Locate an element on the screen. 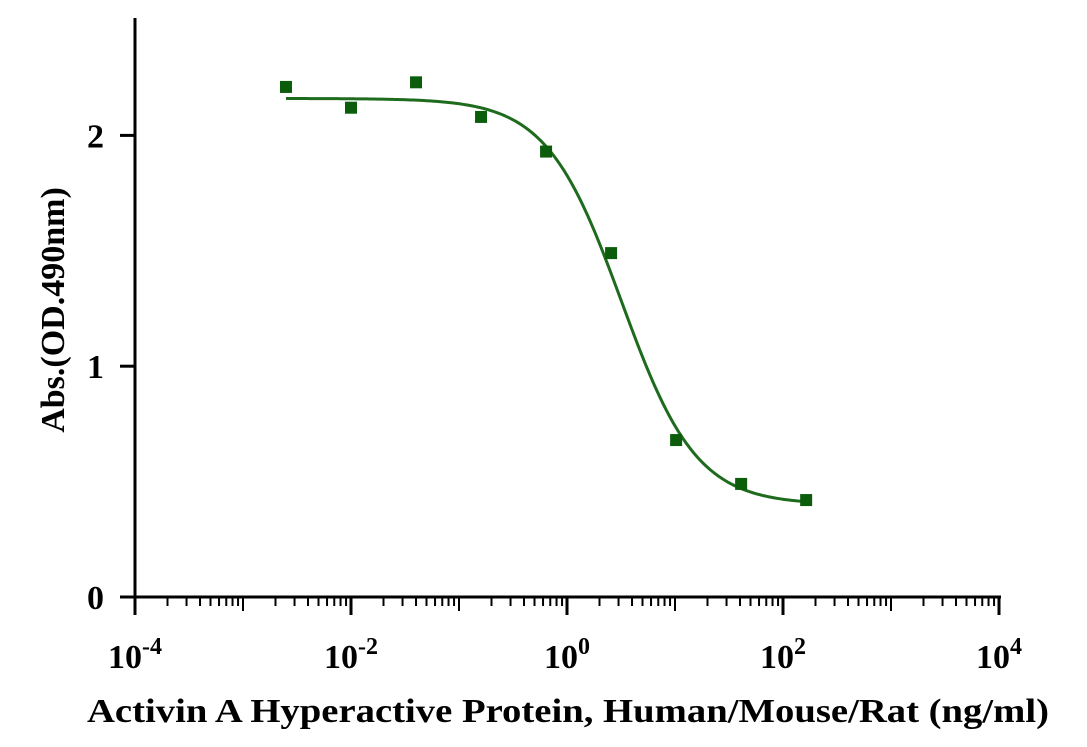  y-tick-label: 1 is located at coordinates (95, 367).